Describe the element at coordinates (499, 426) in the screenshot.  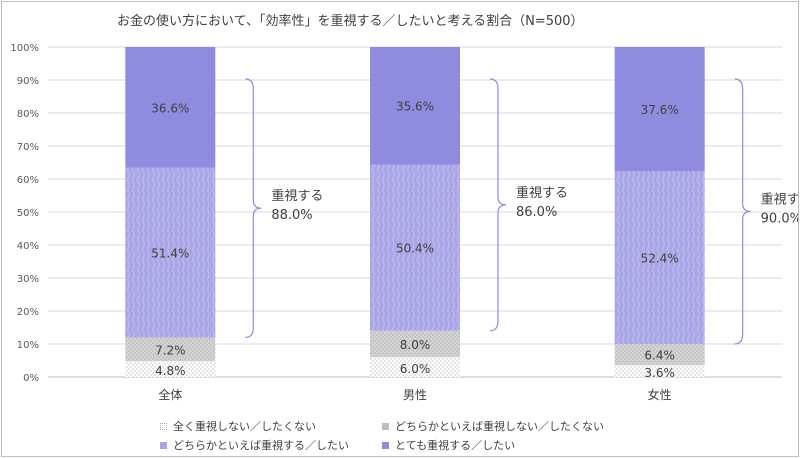
I see `legend-label-2: どちらかといえば重視しない／したくない` at that location.